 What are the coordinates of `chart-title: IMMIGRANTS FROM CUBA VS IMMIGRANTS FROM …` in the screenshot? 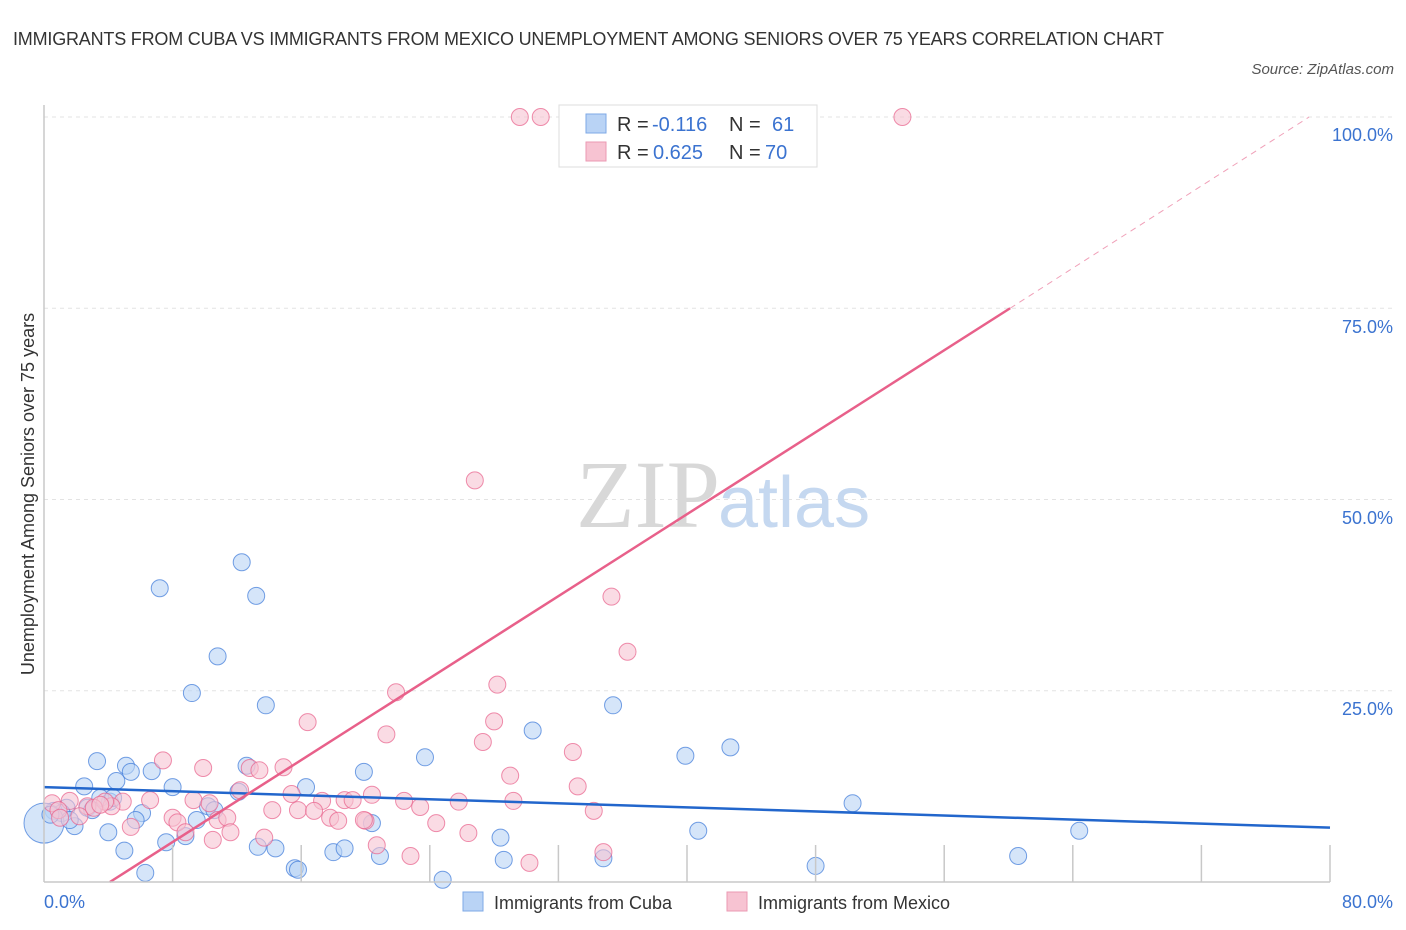 It's located at (588, 39).